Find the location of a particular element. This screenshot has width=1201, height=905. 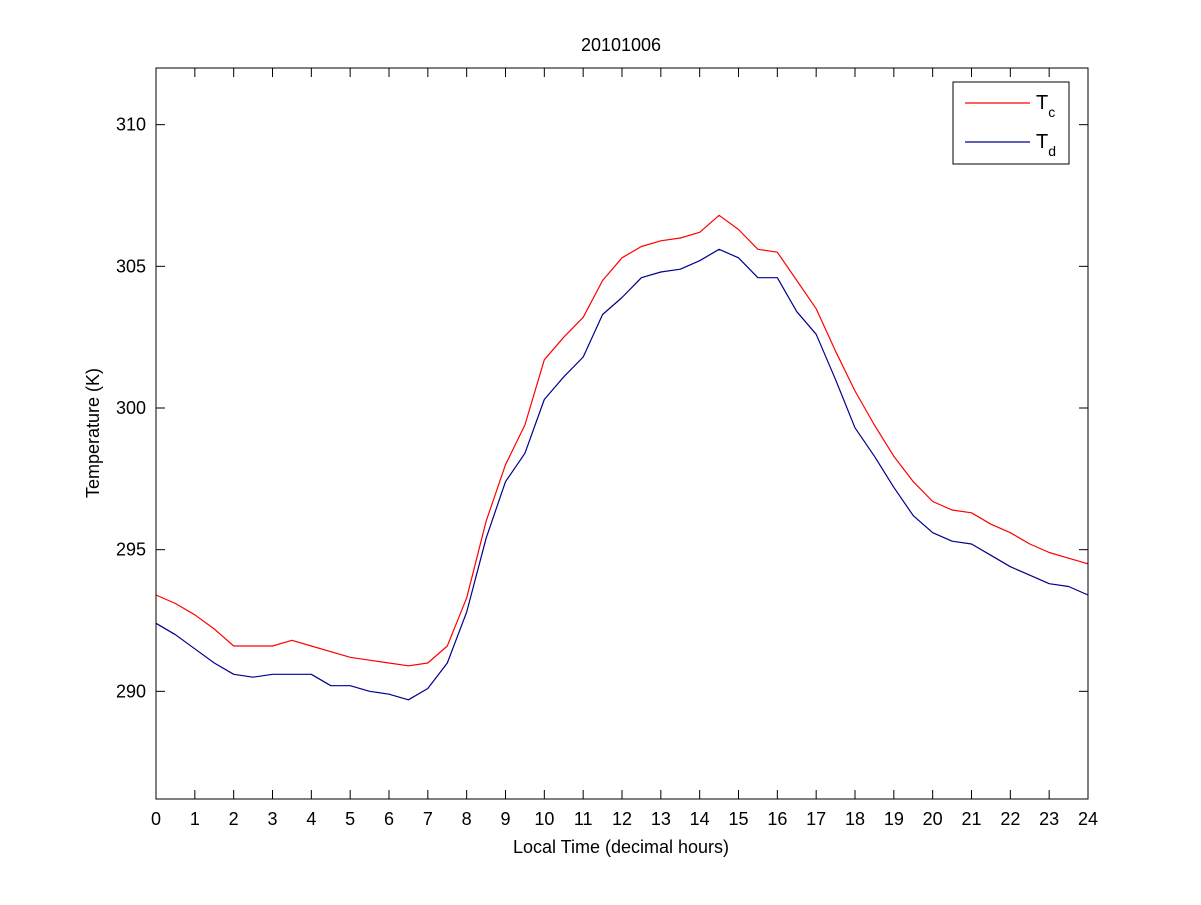

x-tick-label: 23 is located at coordinates (1049, 819).